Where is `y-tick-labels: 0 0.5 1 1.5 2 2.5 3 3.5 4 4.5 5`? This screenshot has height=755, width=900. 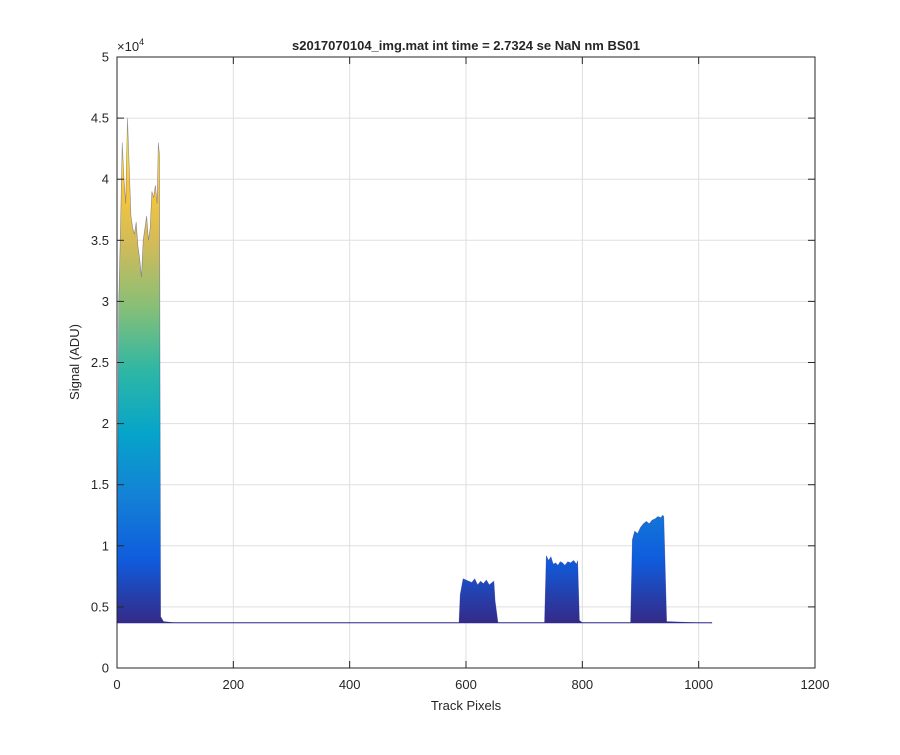
y-tick-labels: 0 0.5 1 1.5 2 2.5 3 3.5 4 4.5 5 is located at coordinates (100, 363).